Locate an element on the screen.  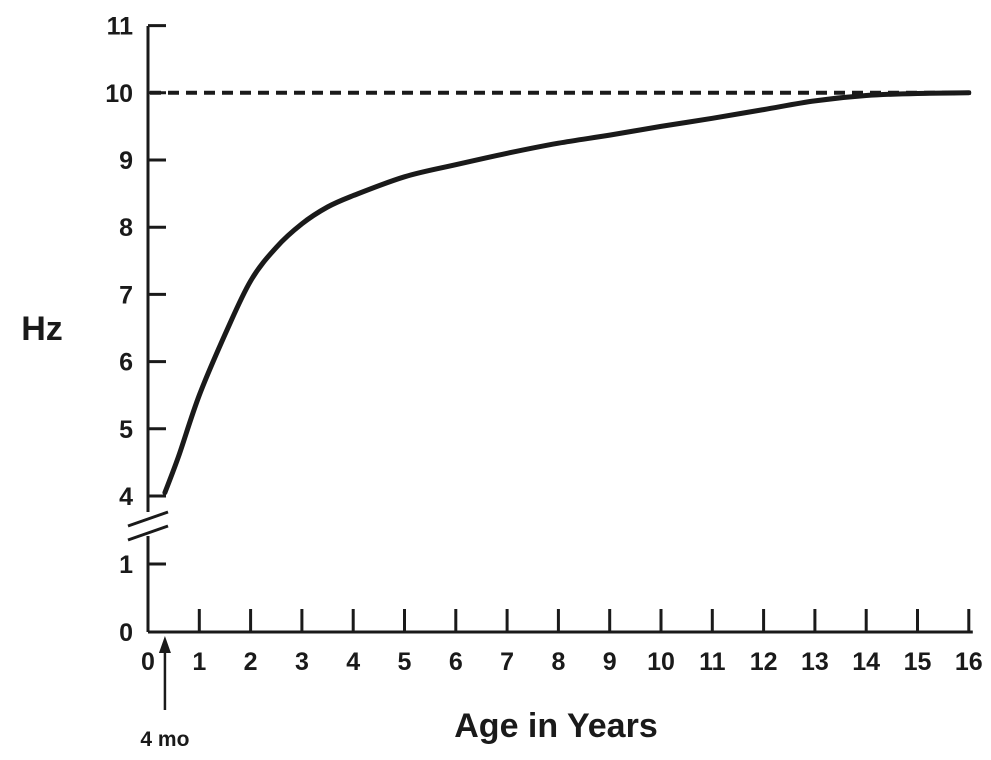
x-tick-label: 8 is located at coordinates (558, 662).